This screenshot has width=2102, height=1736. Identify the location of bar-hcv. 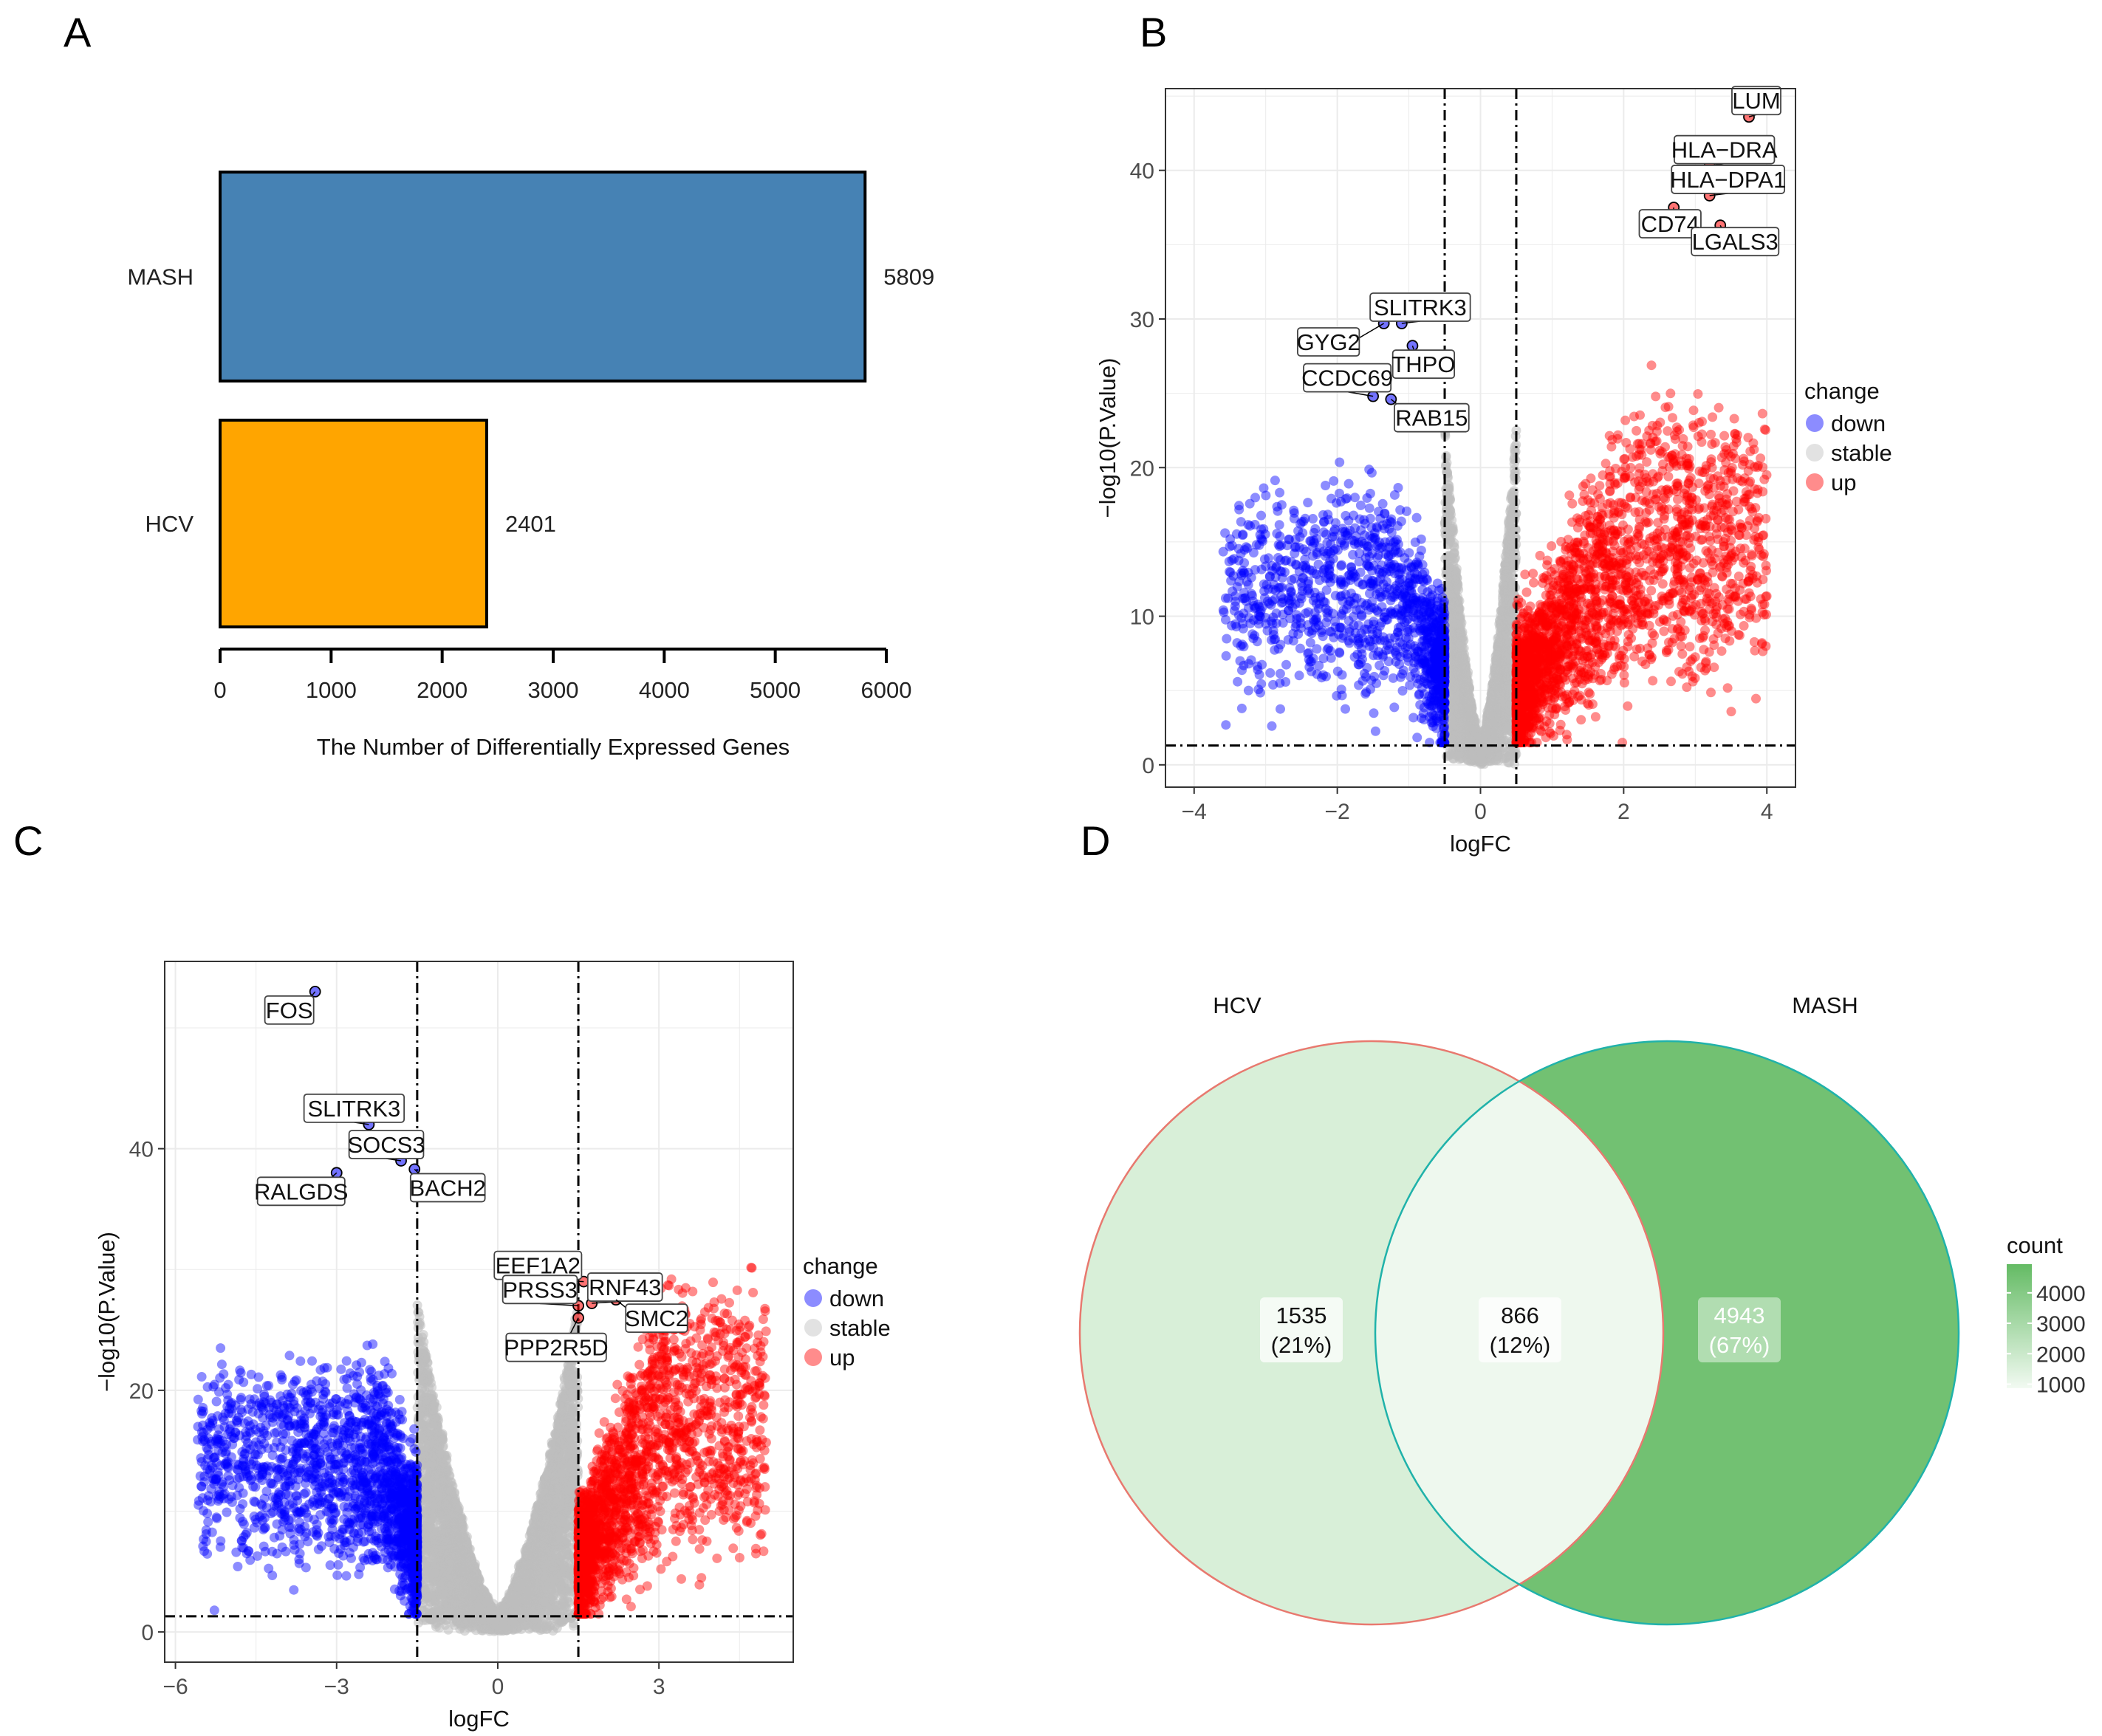
(354, 523).